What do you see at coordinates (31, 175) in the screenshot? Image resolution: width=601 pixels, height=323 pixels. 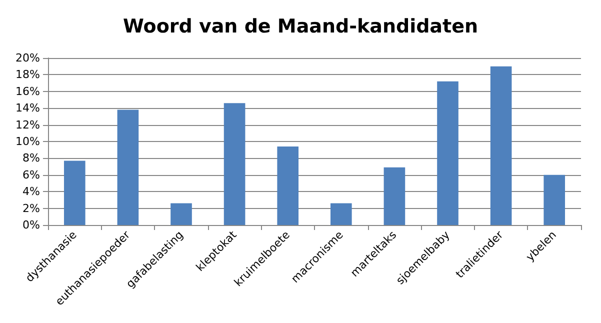 I see `y-tick-label: 6%` at bounding box center [31, 175].